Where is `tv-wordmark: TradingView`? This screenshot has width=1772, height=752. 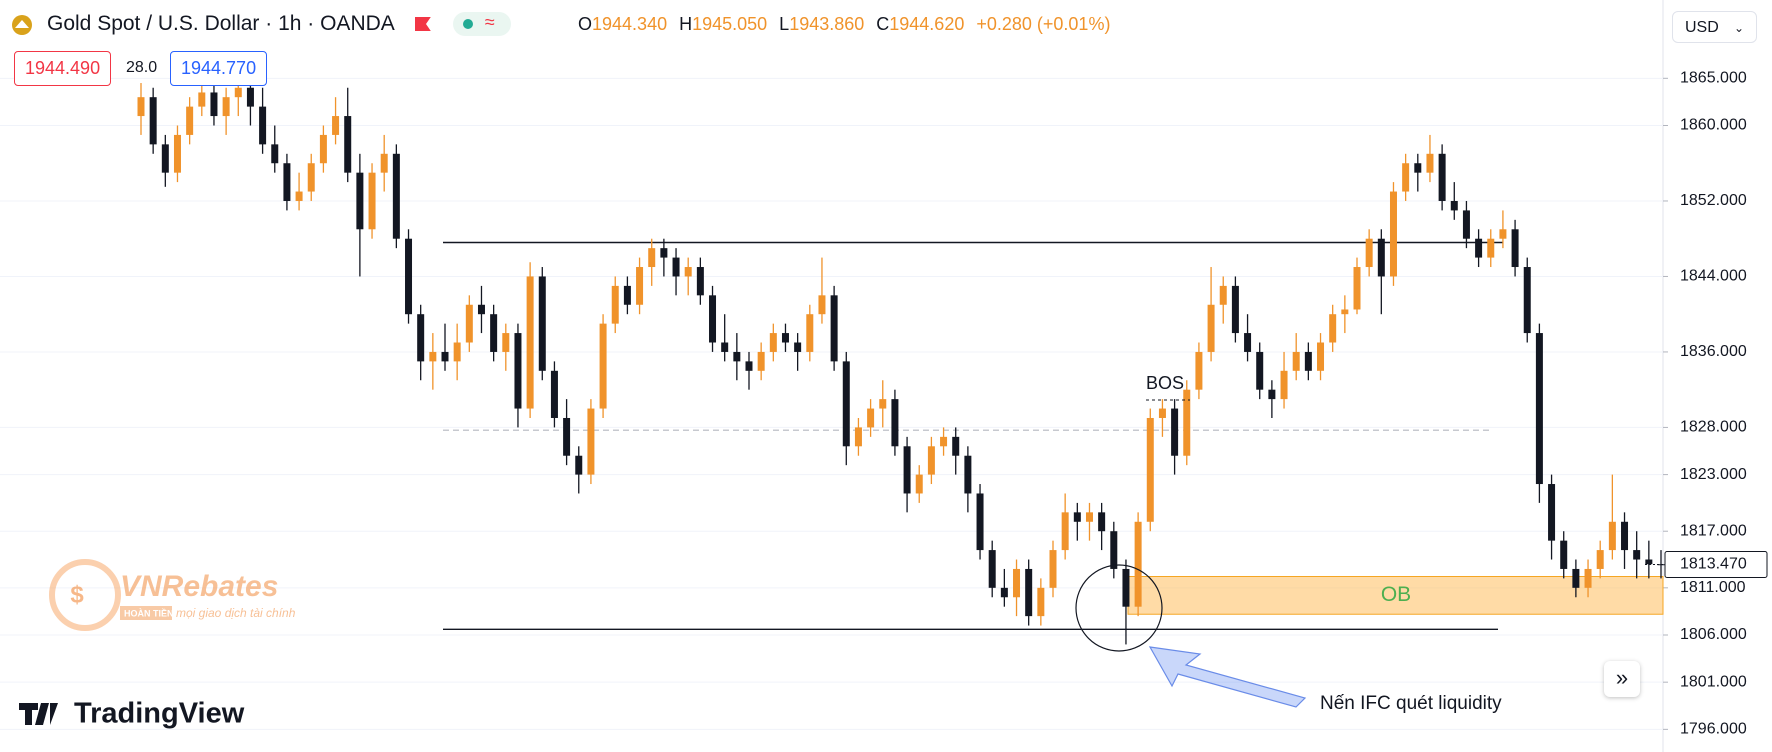 tv-wordmark: TradingView is located at coordinates (159, 714).